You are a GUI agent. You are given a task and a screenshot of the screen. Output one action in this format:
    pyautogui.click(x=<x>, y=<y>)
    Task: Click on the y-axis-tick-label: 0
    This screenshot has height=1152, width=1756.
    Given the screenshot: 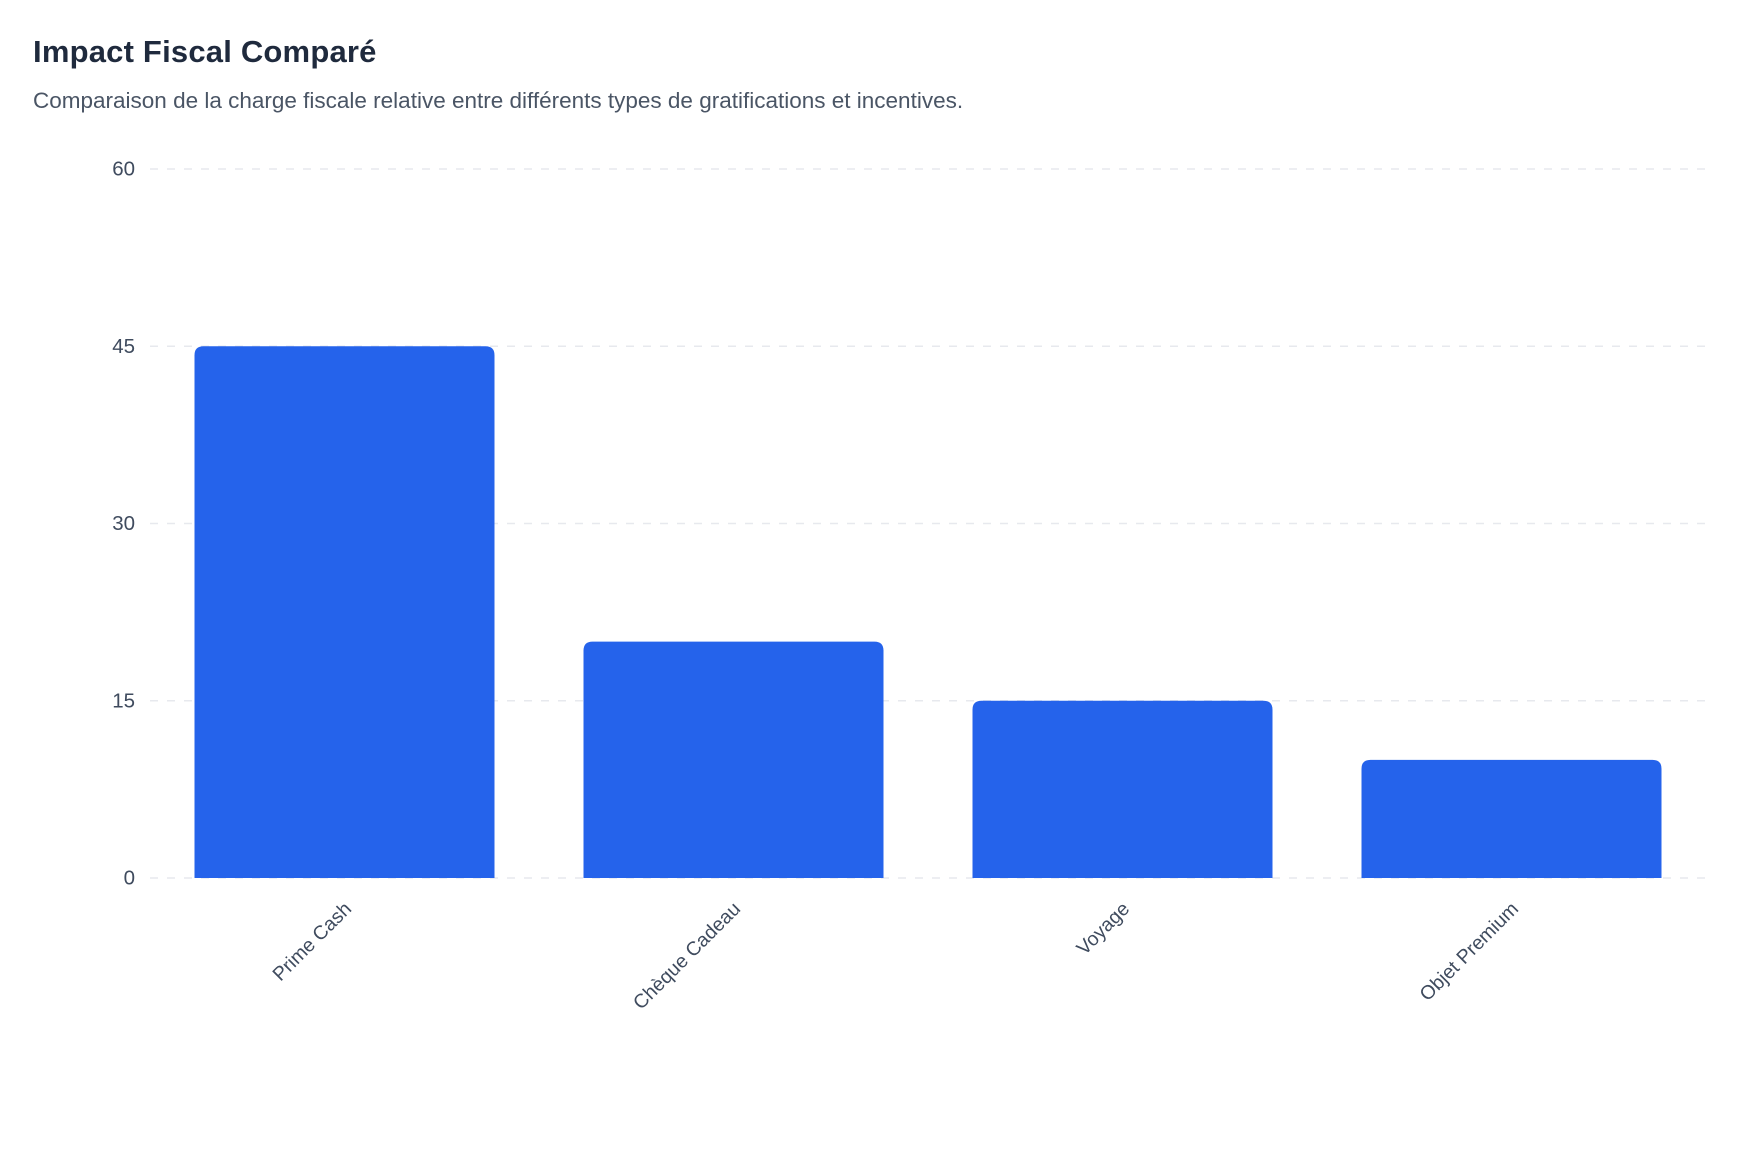 What is the action you would take?
    pyautogui.click(x=129, y=878)
    